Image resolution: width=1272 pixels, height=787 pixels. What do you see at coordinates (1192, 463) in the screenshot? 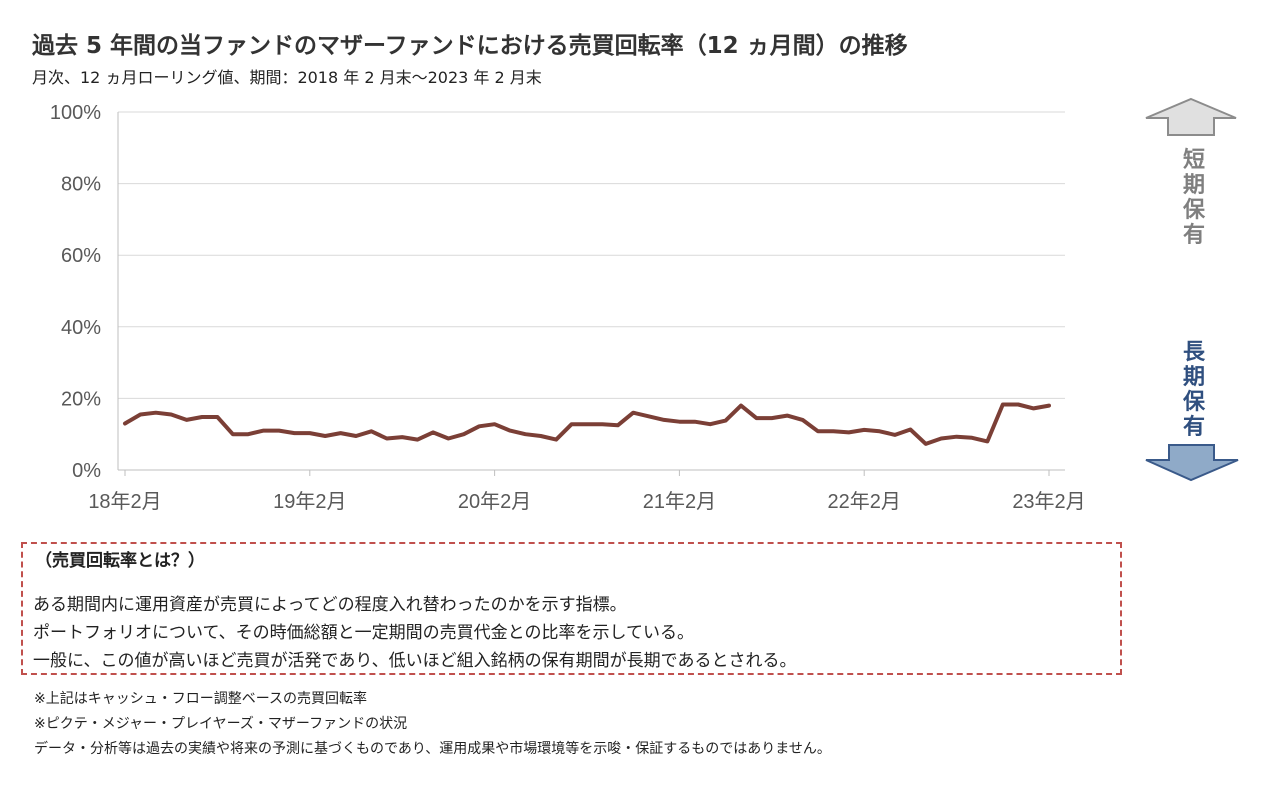
I see `arrow-down-icon` at bounding box center [1192, 463].